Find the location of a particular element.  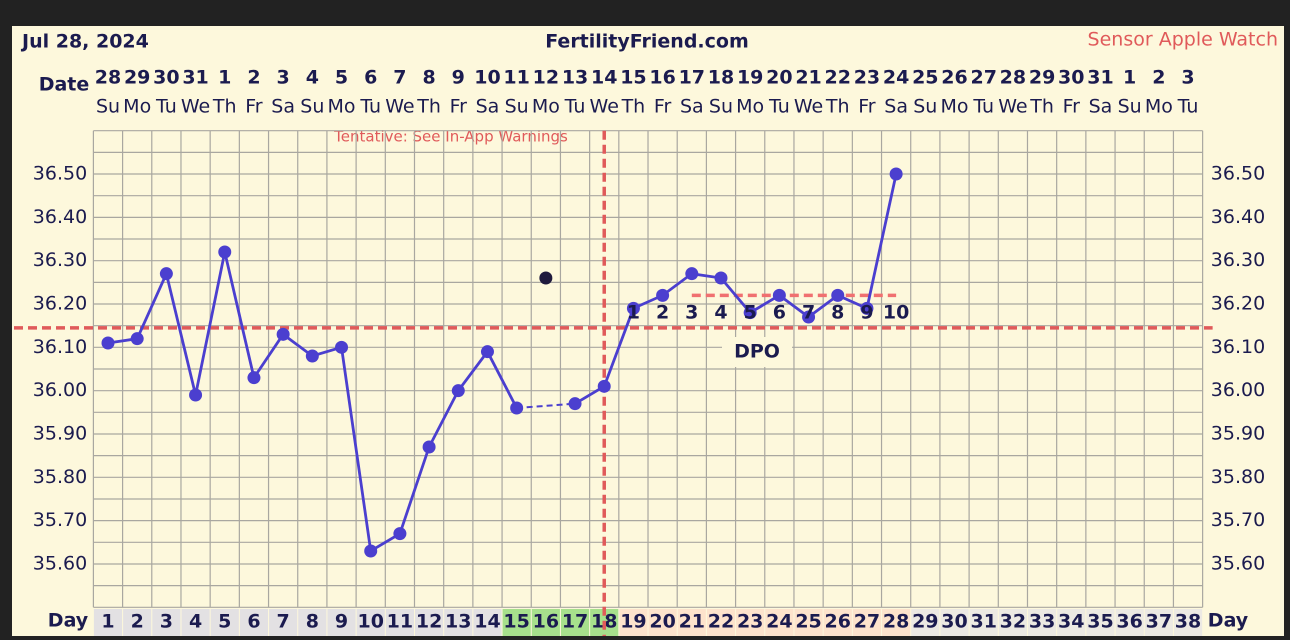

y2-tick-label: 35.90 is located at coordinates (1238, 433).